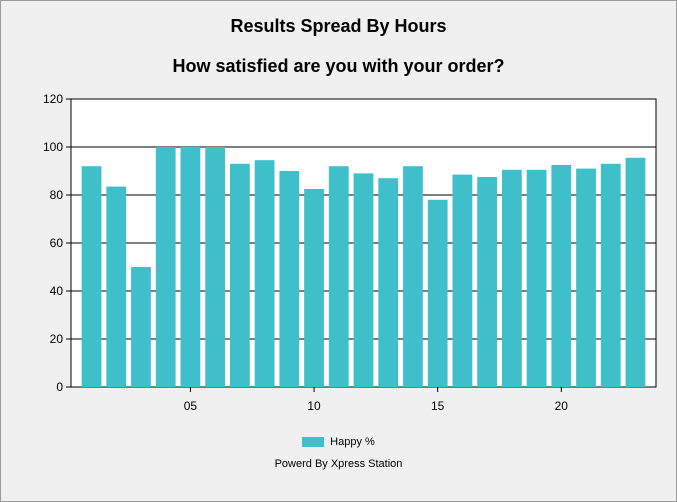 The image size is (677, 502). Describe the element at coordinates (314, 406) in the screenshot. I see `x-tick-label-10: 10` at that location.